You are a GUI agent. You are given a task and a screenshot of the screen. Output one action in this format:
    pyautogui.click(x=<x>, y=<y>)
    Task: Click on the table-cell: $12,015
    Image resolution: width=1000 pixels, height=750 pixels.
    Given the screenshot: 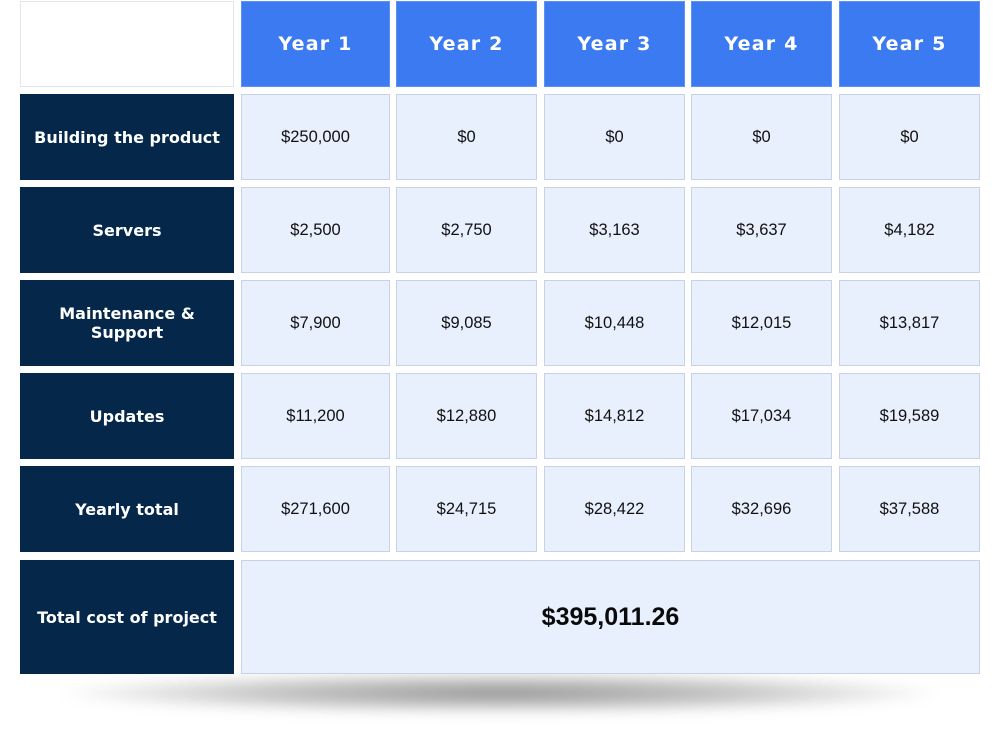 What is the action you would take?
    pyautogui.click(x=761, y=323)
    